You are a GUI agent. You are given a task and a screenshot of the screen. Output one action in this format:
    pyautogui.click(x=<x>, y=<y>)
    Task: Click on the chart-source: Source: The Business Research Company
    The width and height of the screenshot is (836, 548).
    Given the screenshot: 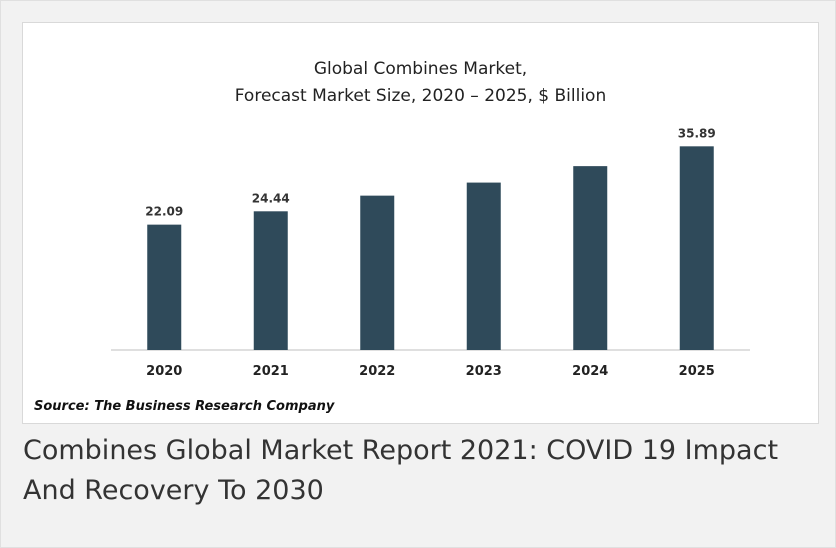 What is the action you would take?
    pyautogui.click(x=184, y=406)
    